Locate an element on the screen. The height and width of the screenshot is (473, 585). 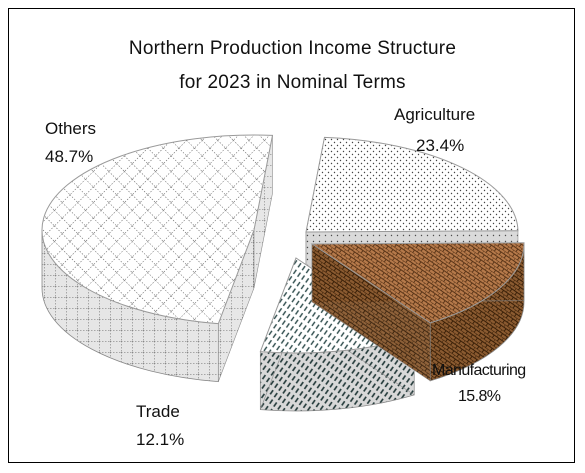
label-trade: Trade 12.1% is located at coordinates (160, 425).